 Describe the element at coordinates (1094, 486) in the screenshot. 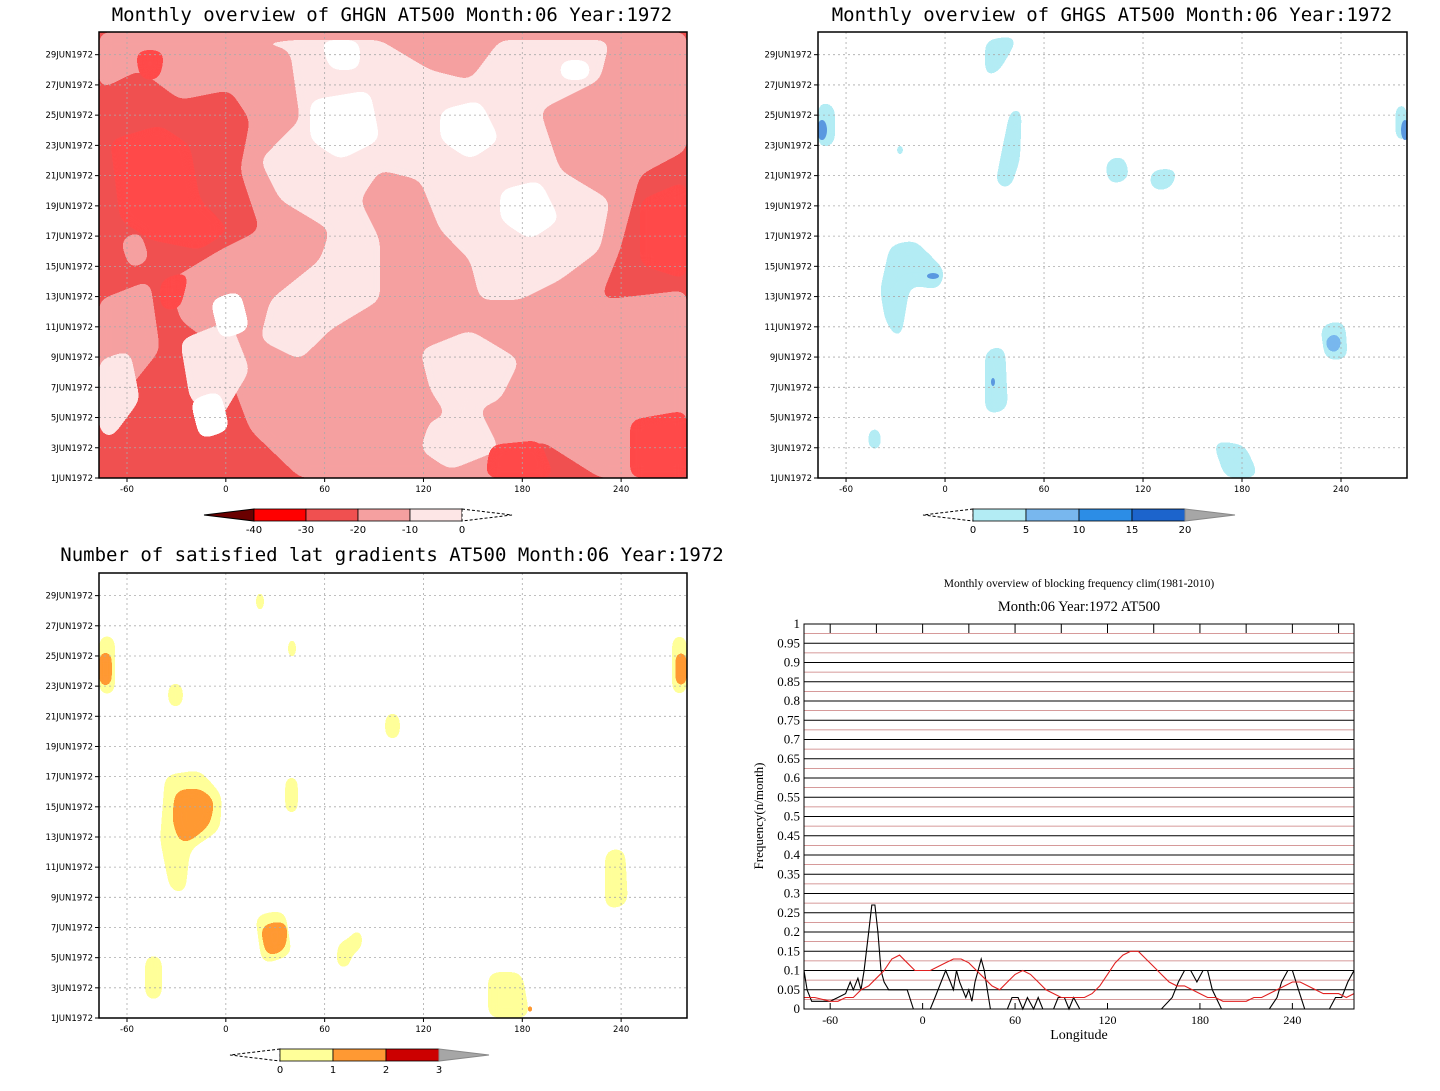

I see `ghgs-x-axis: -60 0 60 120 180 240` at that location.